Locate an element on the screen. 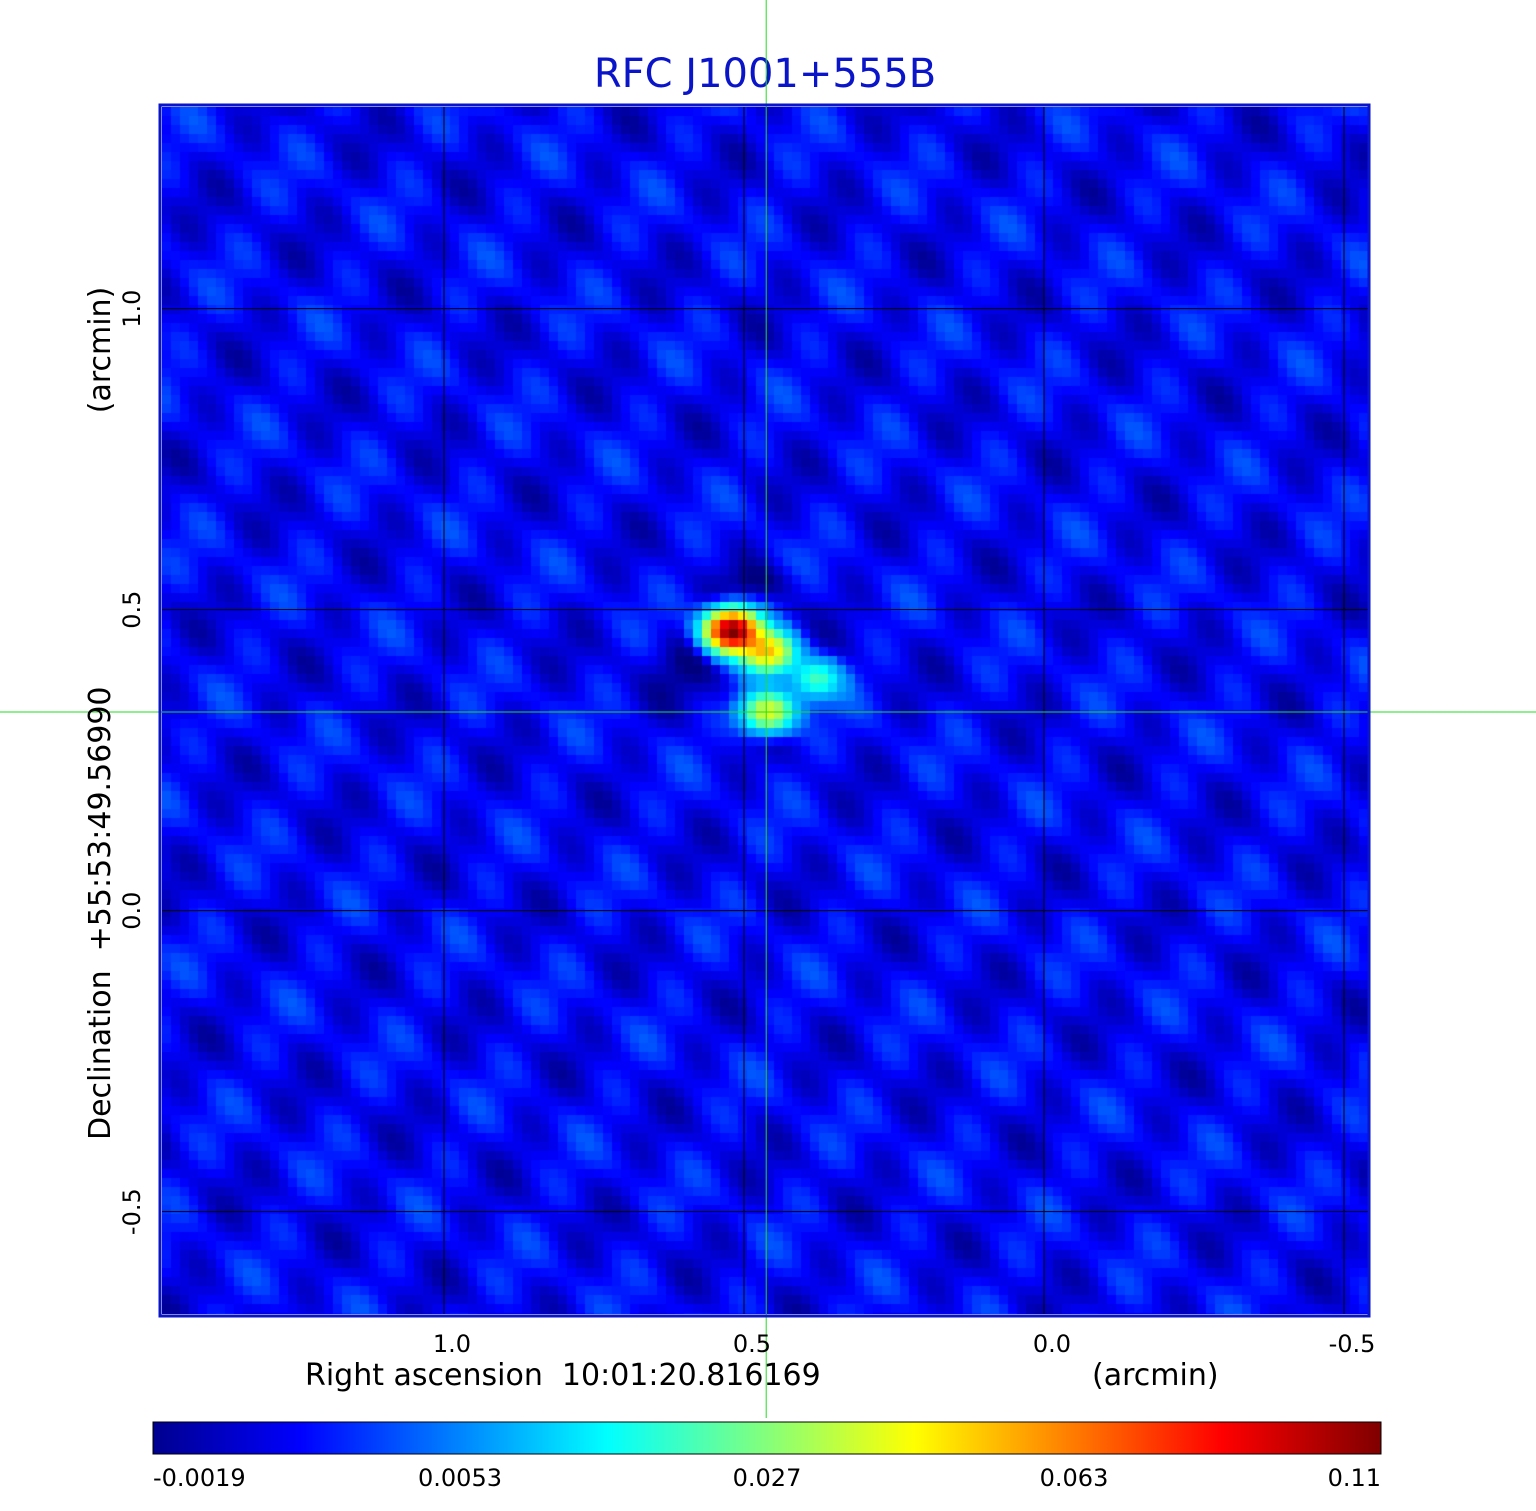 This screenshot has width=1536, height=1511. x-tick-labels: 1.0 0.5 0.0 -0.5 is located at coordinates (904, 1344).